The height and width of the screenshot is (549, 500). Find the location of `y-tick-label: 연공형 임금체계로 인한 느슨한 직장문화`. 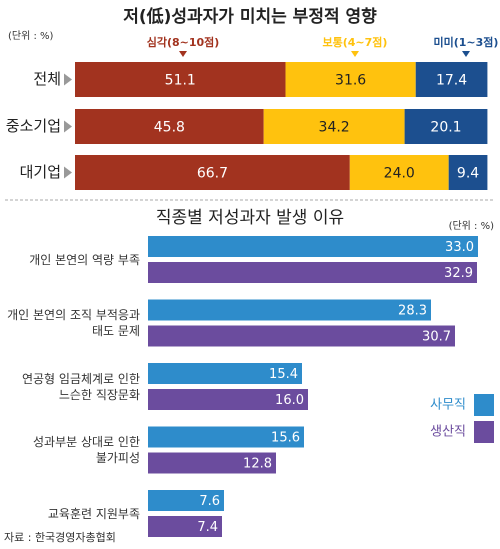

y-tick-label: 연공형 임금체계로 인한 느슨한 직장문화 is located at coordinates (80, 386).